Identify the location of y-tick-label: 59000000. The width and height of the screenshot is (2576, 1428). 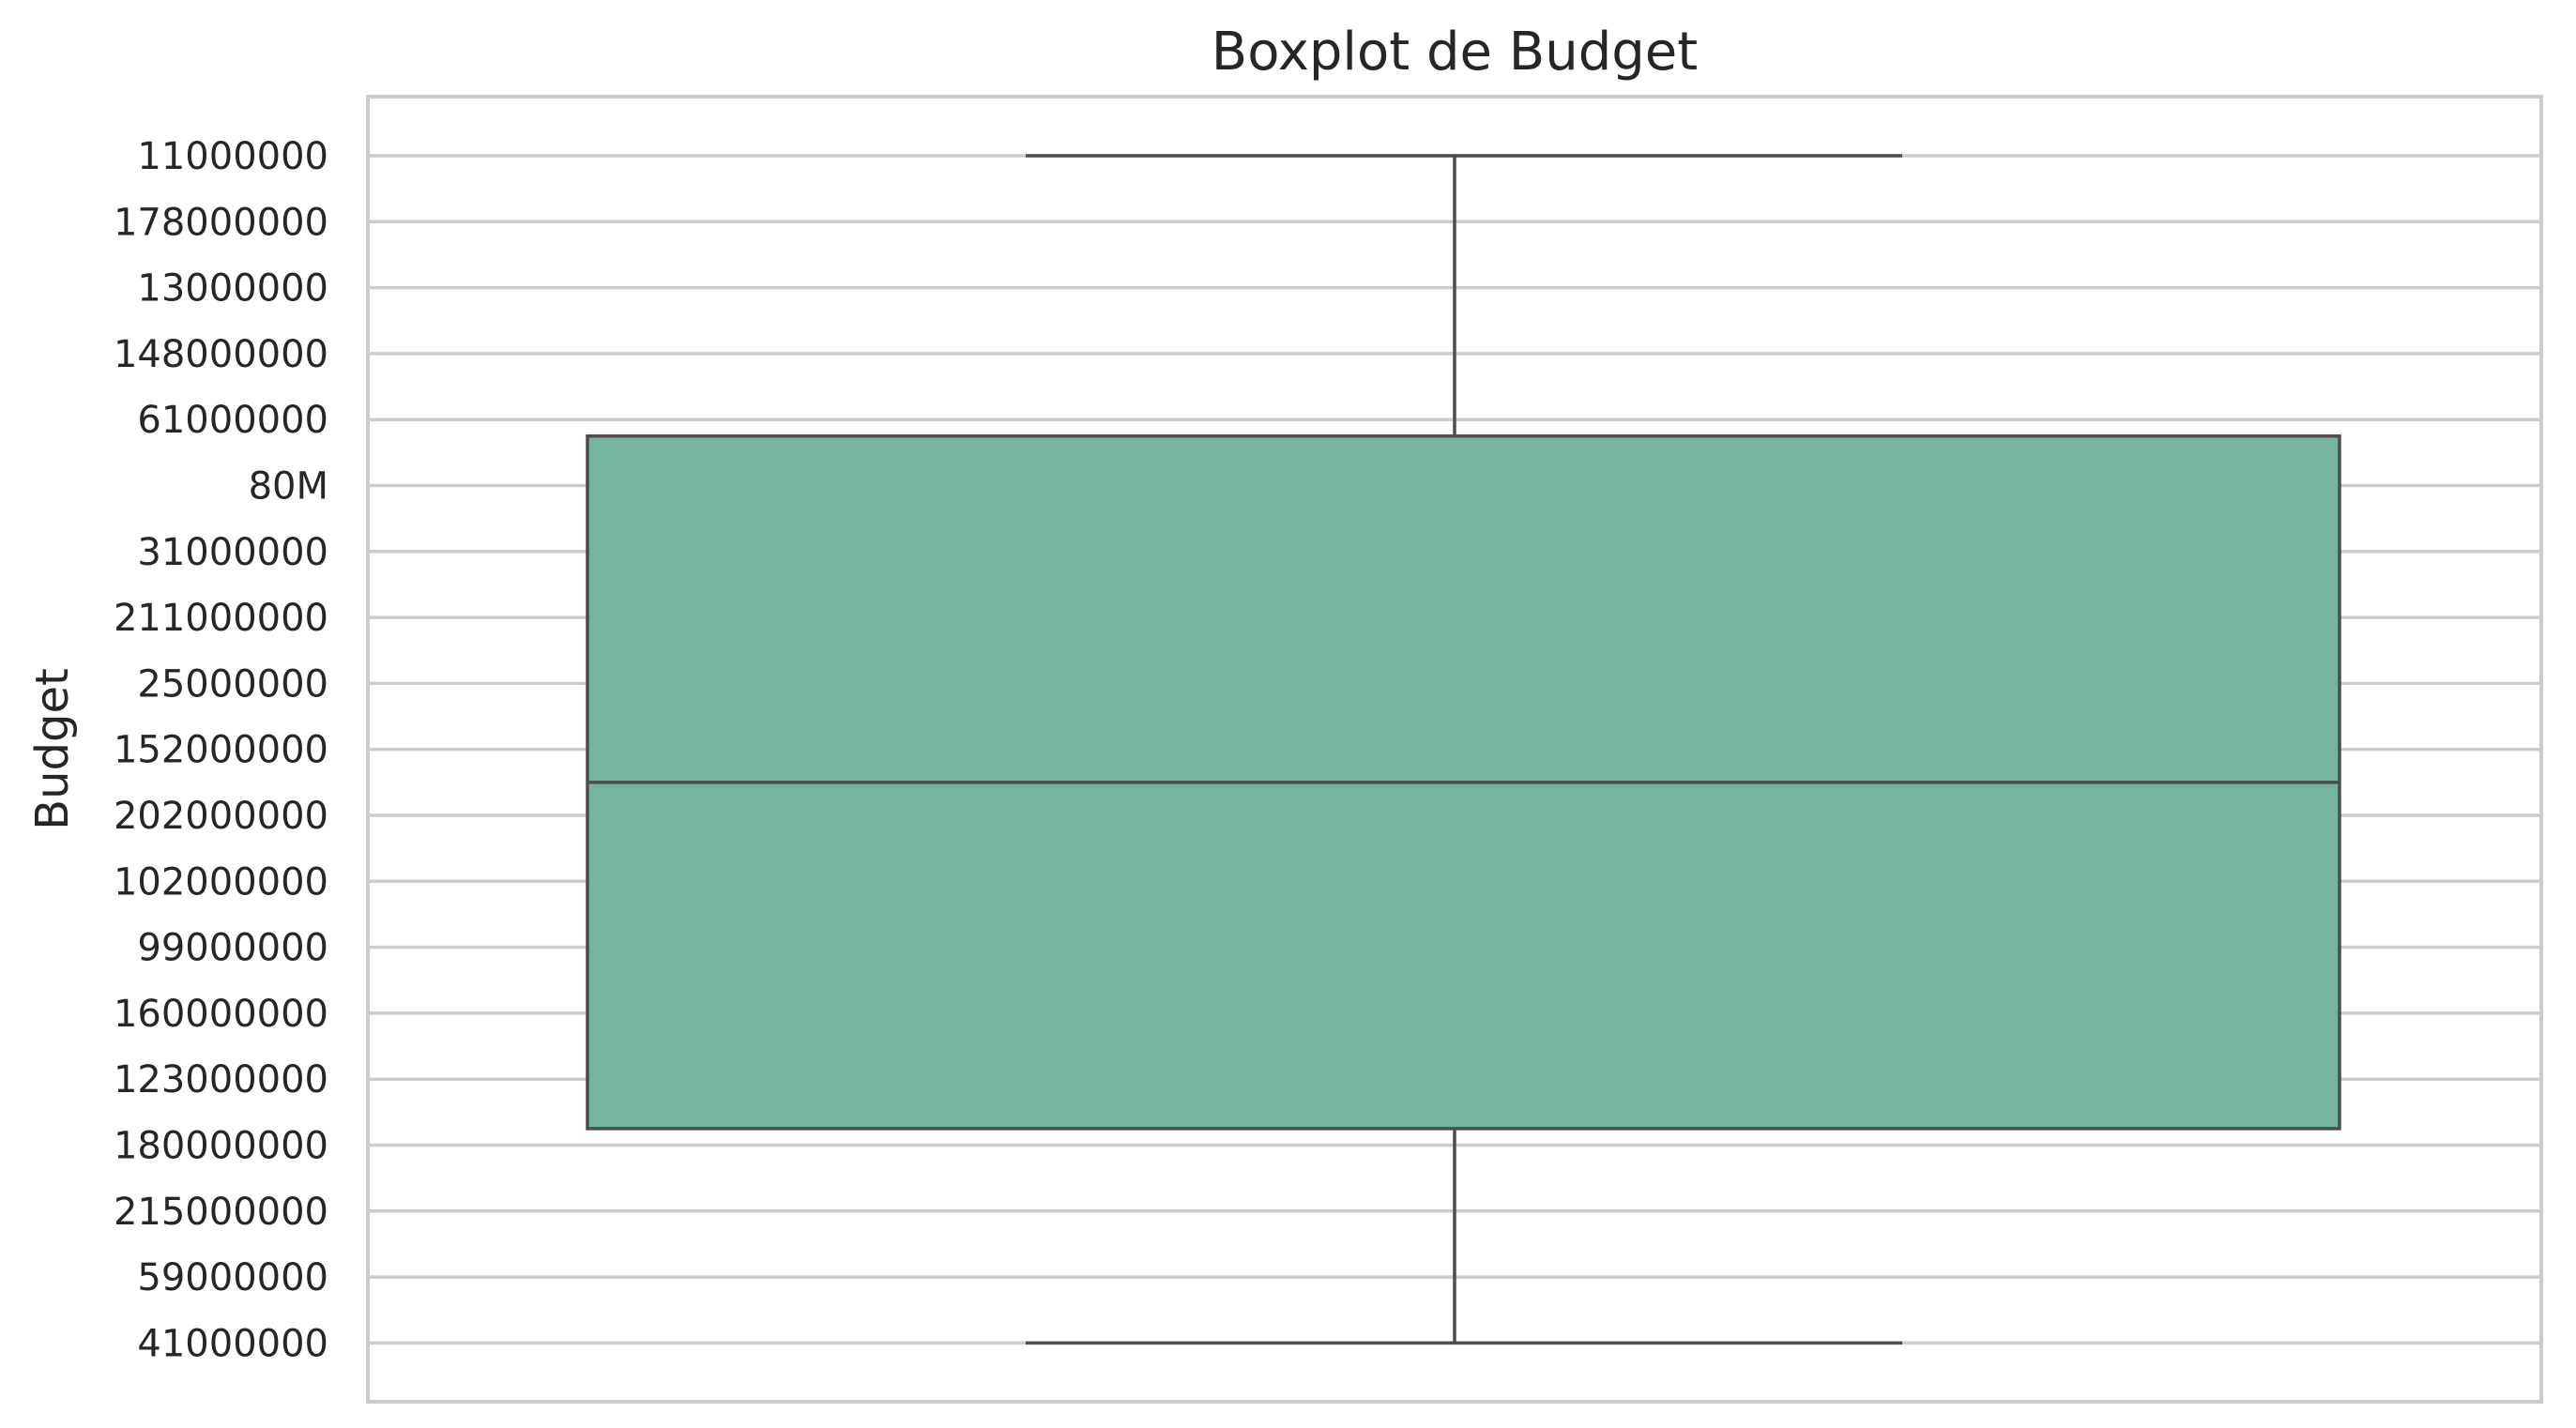
(232, 1277).